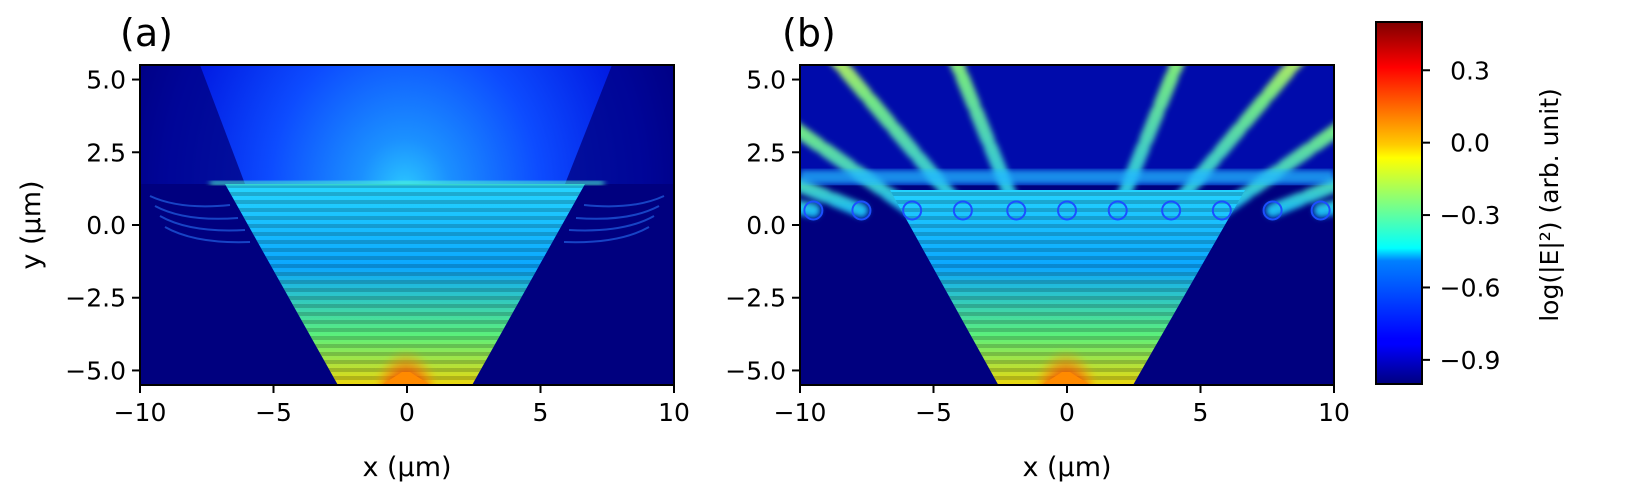 The image size is (1640, 482). What do you see at coordinates (106, 152) in the screenshot?
I see `panel-a-ytick-label: 2.5` at bounding box center [106, 152].